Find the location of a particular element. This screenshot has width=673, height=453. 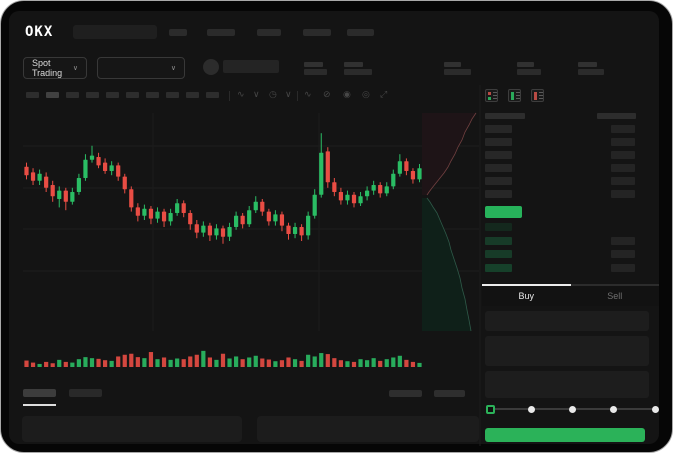

okx-logo: OKX is located at coordinates (39, 32).